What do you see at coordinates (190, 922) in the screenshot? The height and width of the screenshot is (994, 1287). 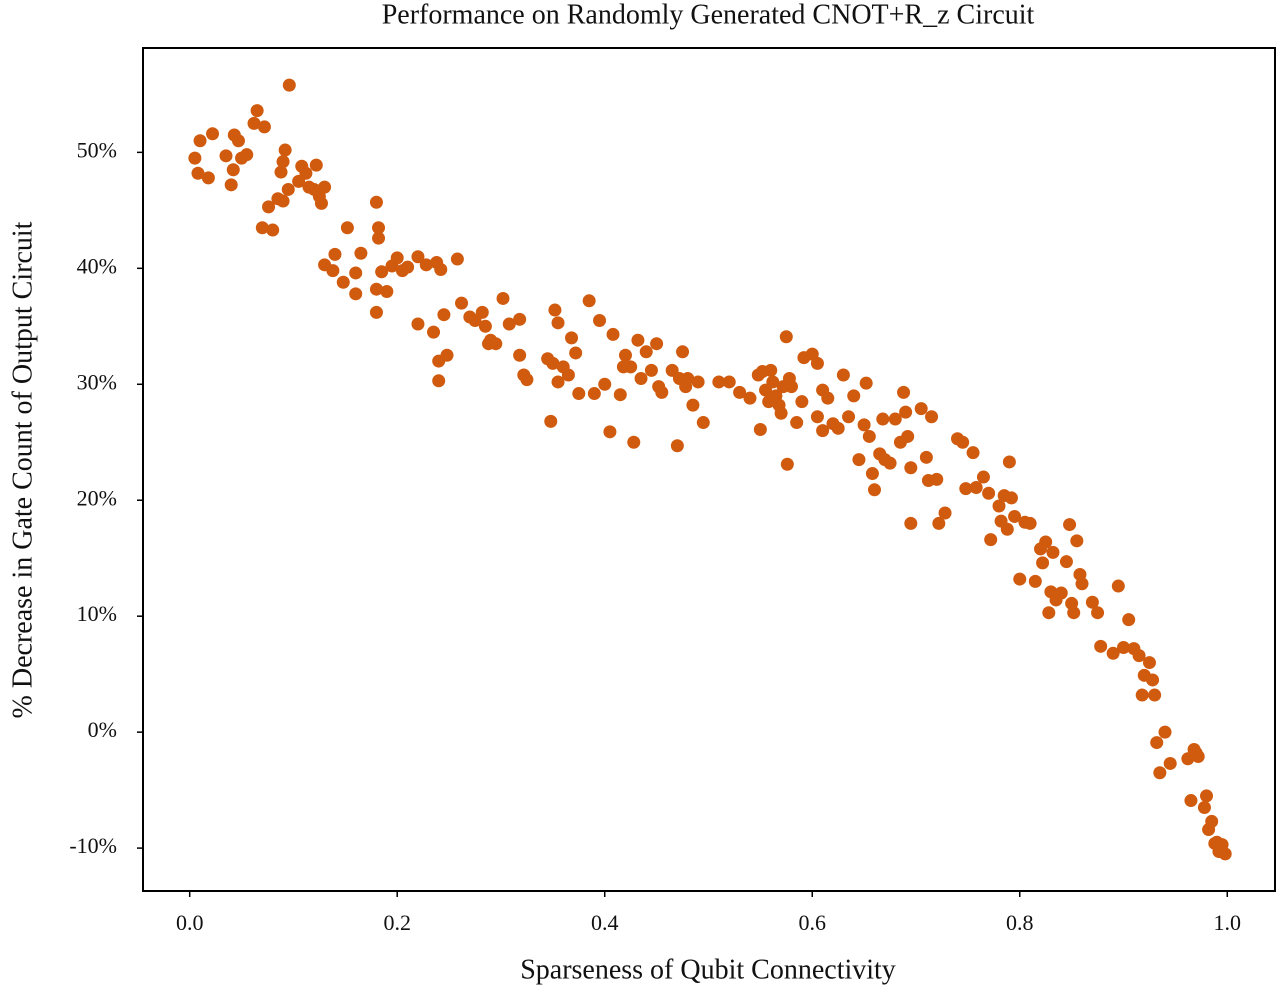 I see `x-tick-label: 0.0` at bounding box center [190, 922].